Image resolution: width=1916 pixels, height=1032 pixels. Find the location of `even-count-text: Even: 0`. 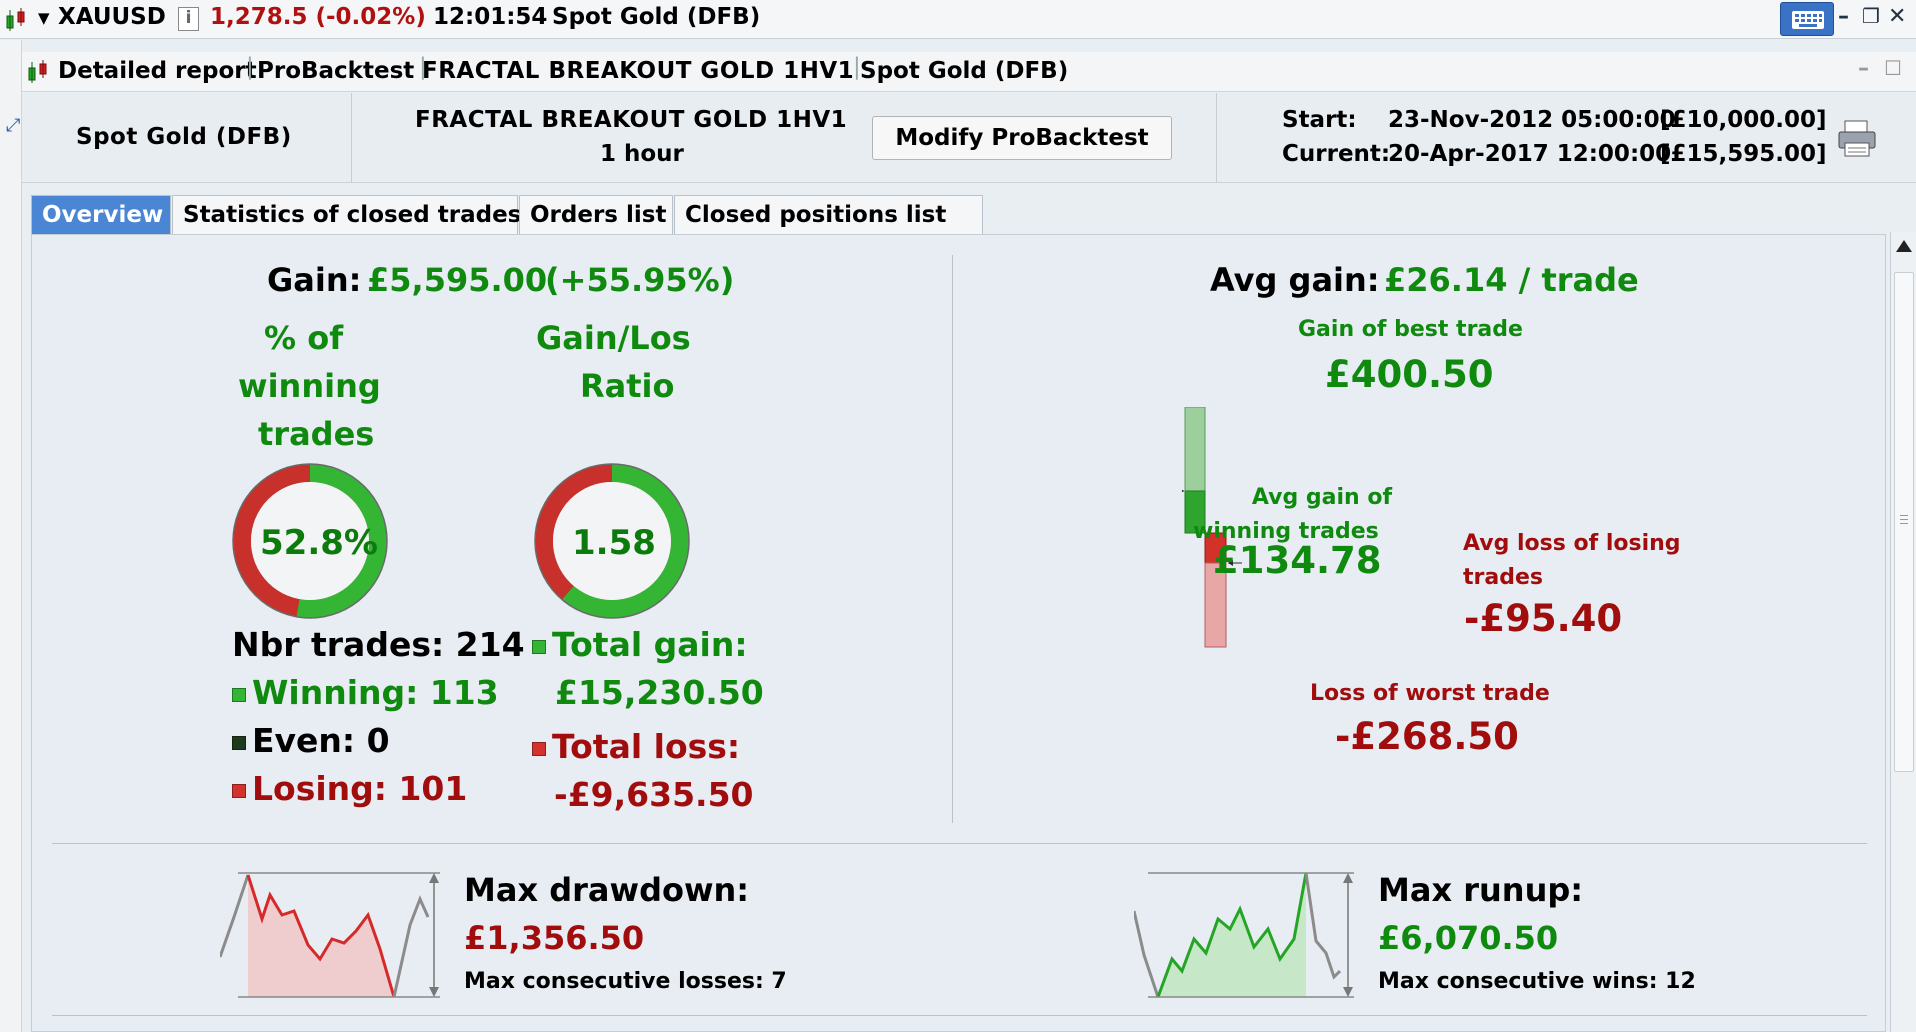

even-count-text: Even: 0 is located at coordinates (321, 740).